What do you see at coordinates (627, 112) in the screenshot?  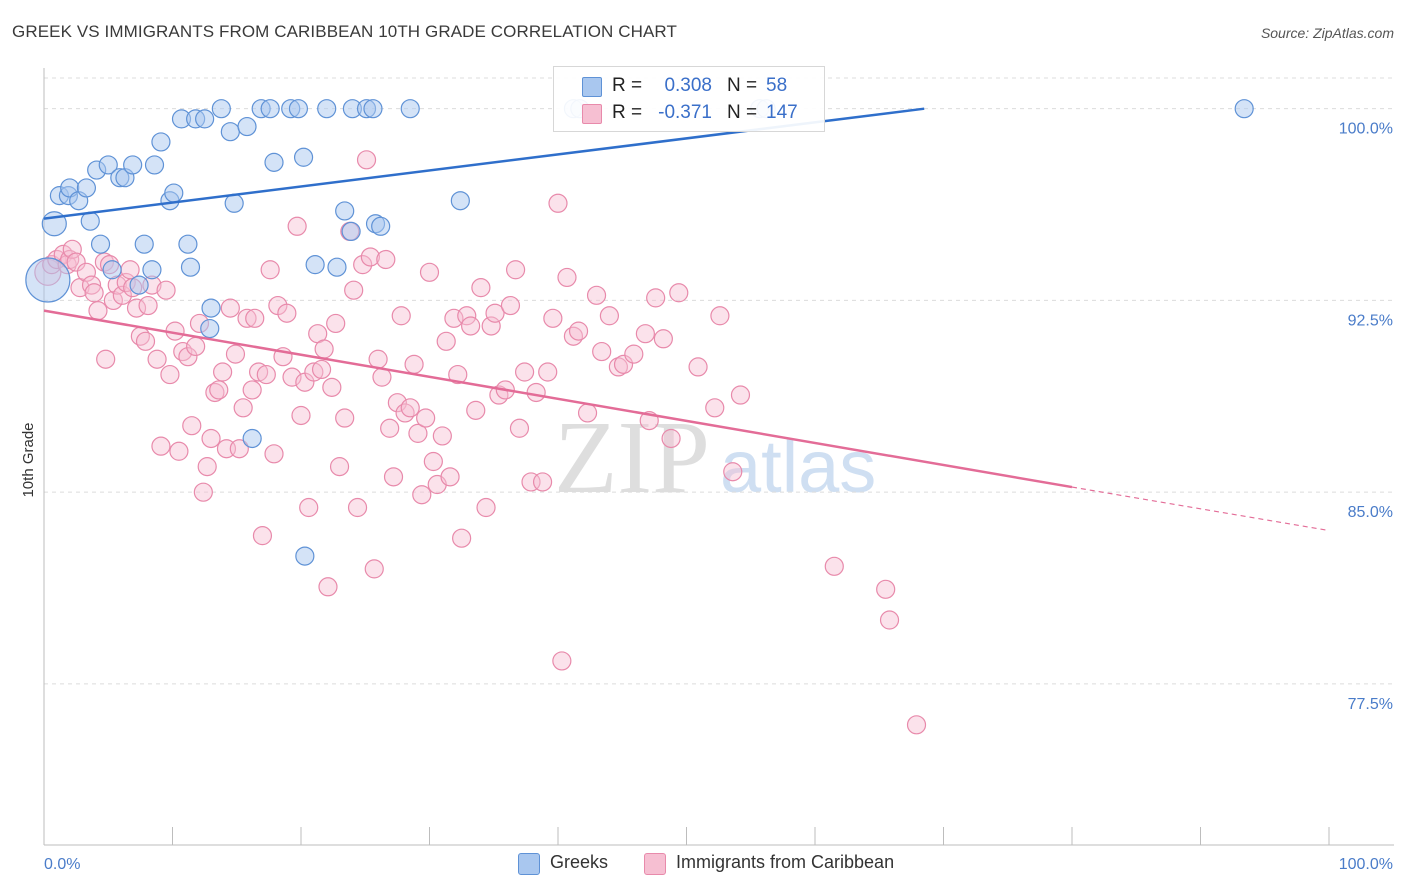 I see `legend-r-label: R =` at bounding box center [627, 112].